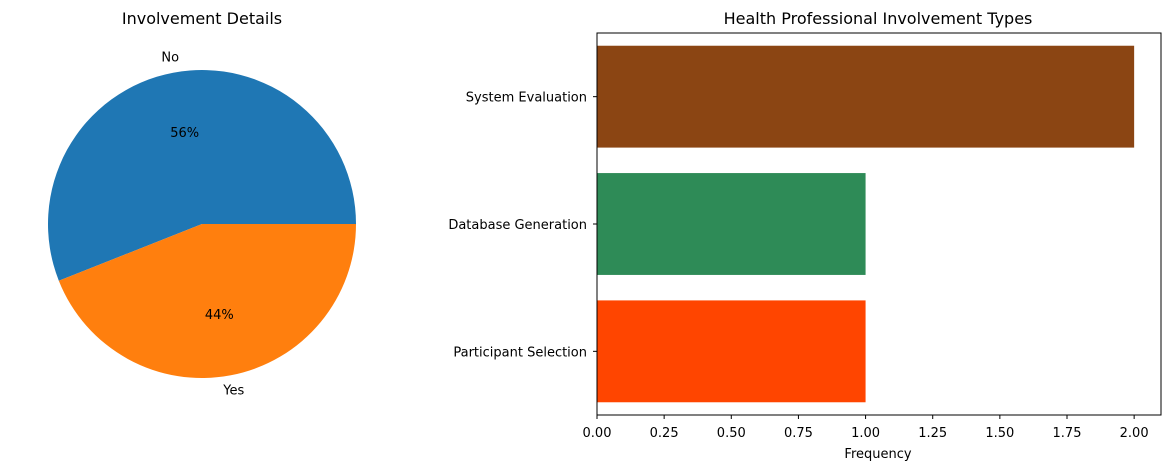 Image resolution: width=1170 pixels, height=474 pixels. I want to click on bar-system-evaluation, so click(866, 96).